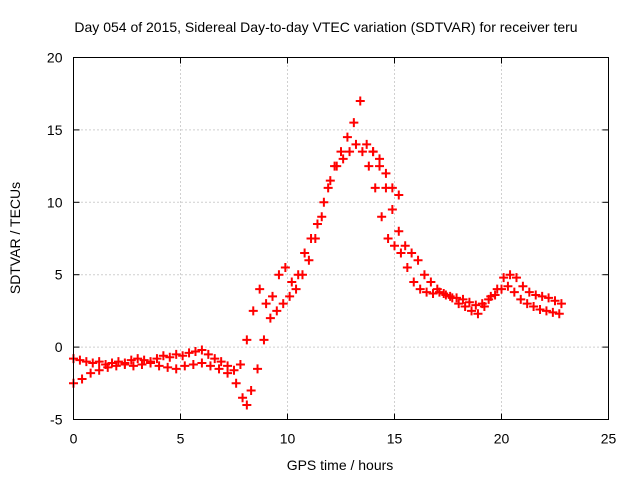  Describe the element at coordinates (59, 275) in the screenshot. I see `y-tick-label: 5` at that location.